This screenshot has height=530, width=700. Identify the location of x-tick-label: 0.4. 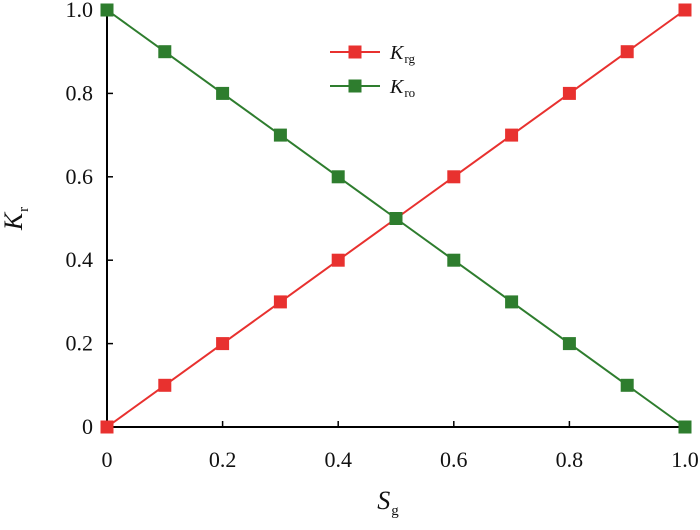
(338, 459).